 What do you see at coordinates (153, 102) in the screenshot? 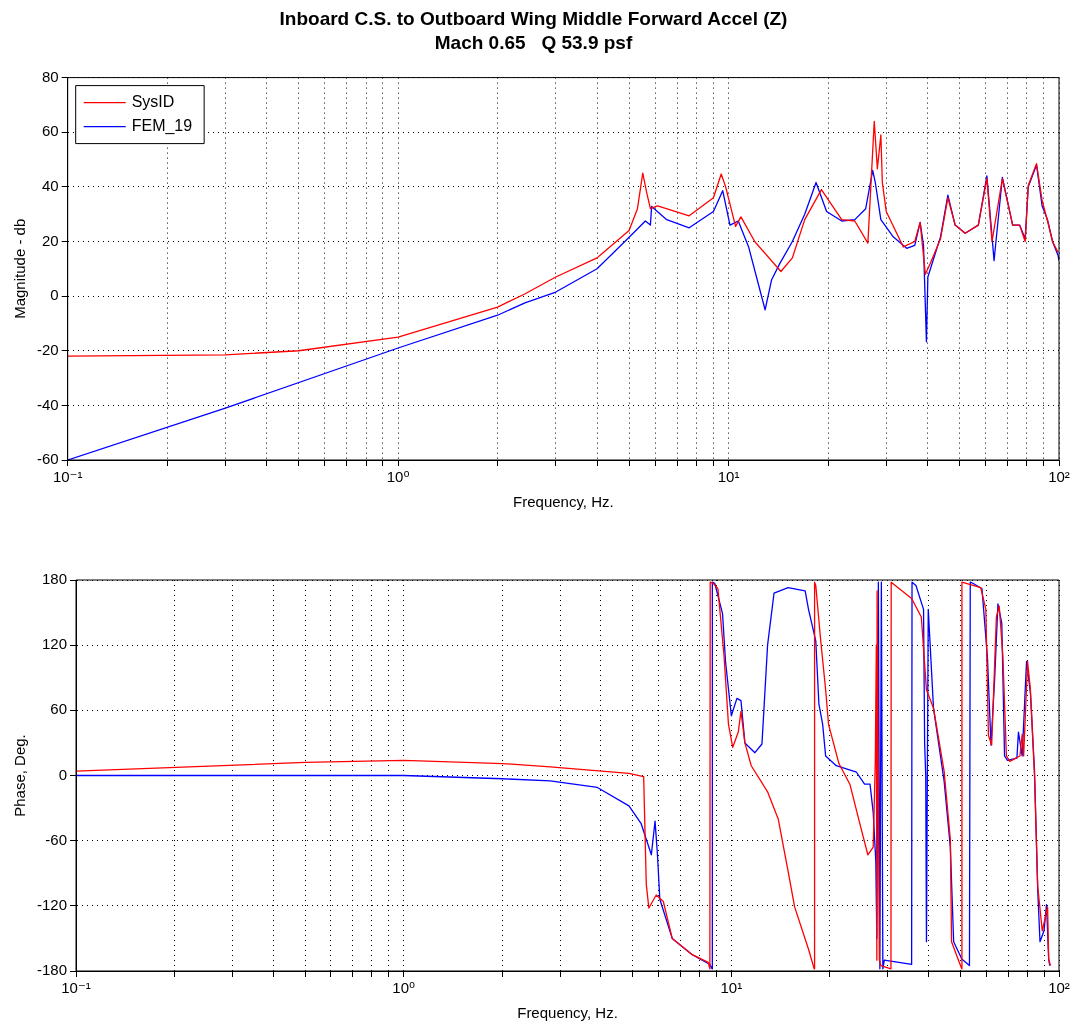
I see `legend-label: SysID` at bounding box center [153, 102].